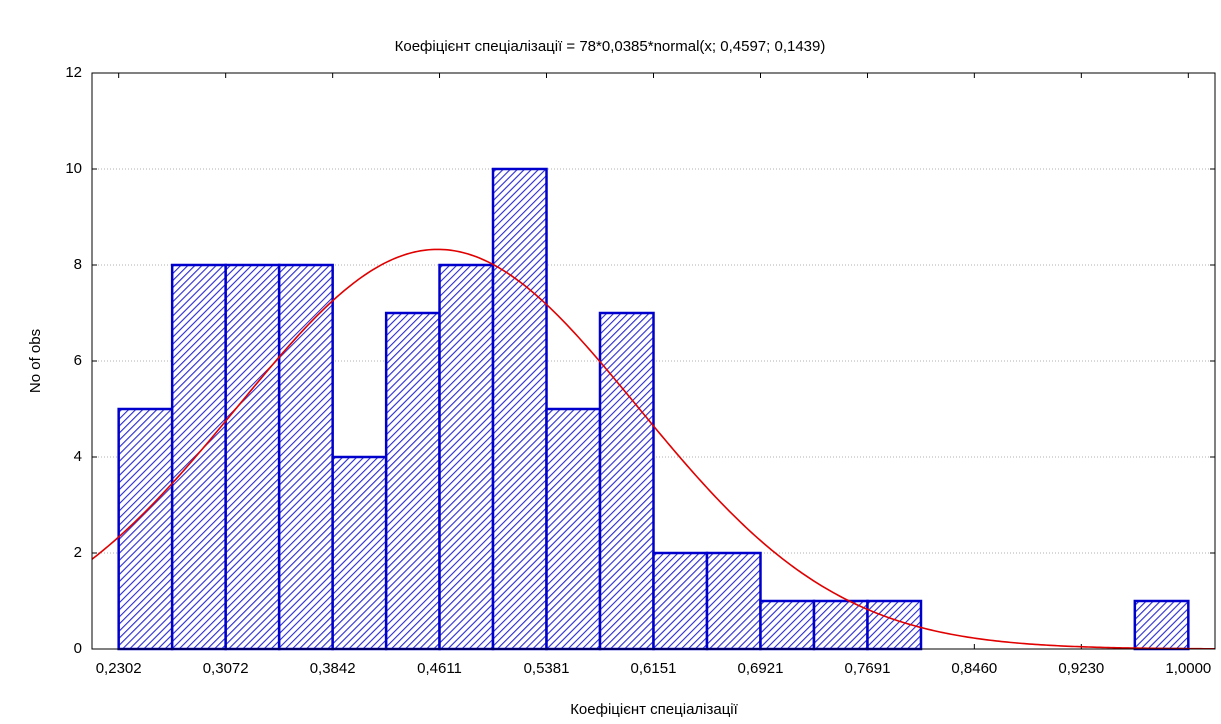 Image resolution: width=1221 pixels, height=724 pixels. Describe the element at coordinates (78, 648) in the screenshot. I see `y-tick-label: 0` at that location.